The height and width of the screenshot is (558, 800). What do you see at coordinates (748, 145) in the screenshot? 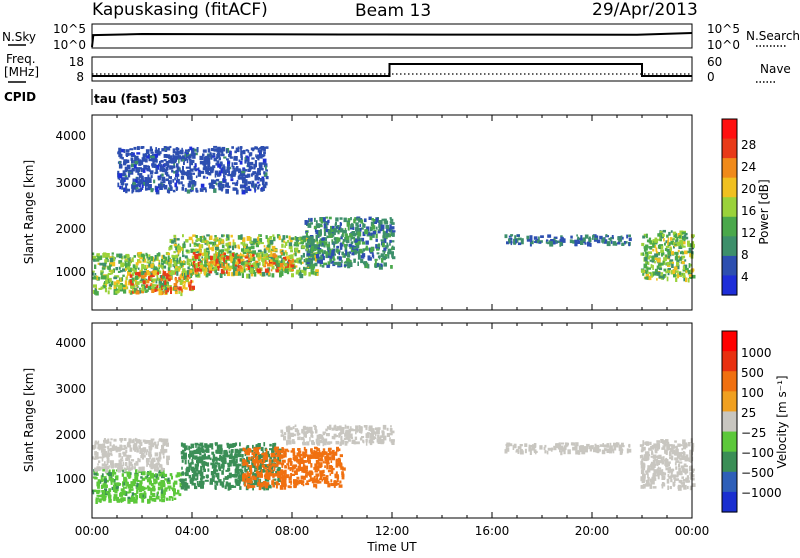
I see `power-cbar-tick-28: 28` at bounding box center [748, 145].